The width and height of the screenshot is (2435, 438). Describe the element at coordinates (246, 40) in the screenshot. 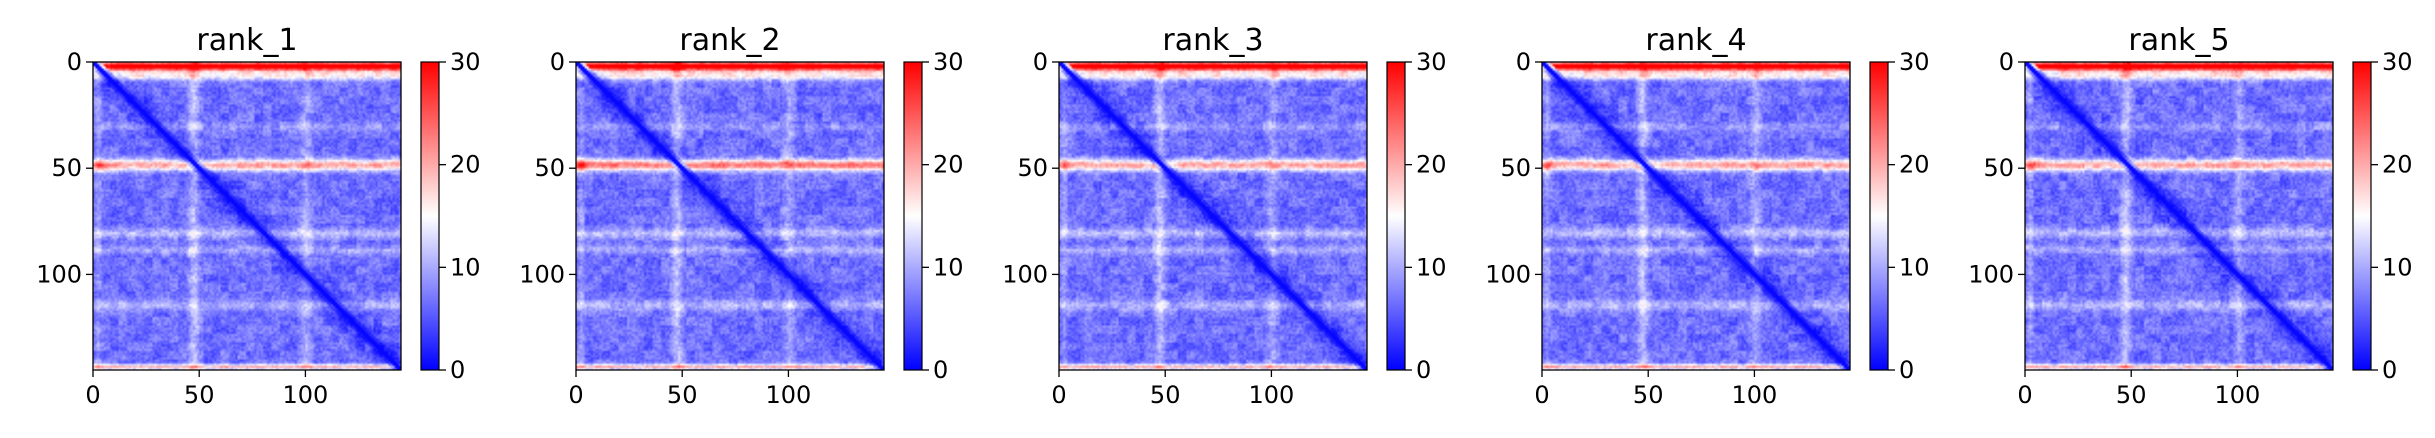

I see `chart-title: rank_1` at that location.